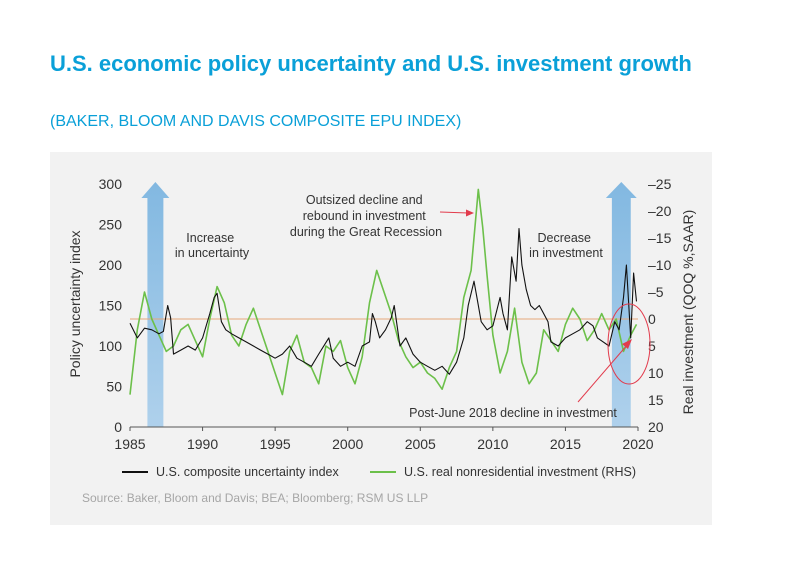 The width and height of the screenshot is (786, 576). Describe the element at coordinates (111, 346) in the screenshot. I see `y-tick-label: 100` at that location.